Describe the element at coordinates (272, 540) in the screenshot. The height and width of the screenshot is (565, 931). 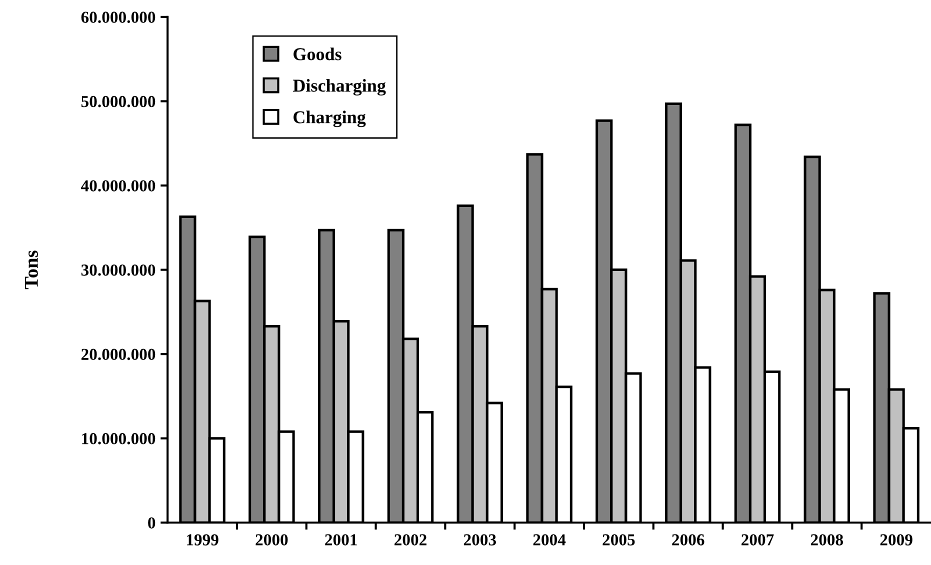
I see `x-tick-label: 2000` at that location.